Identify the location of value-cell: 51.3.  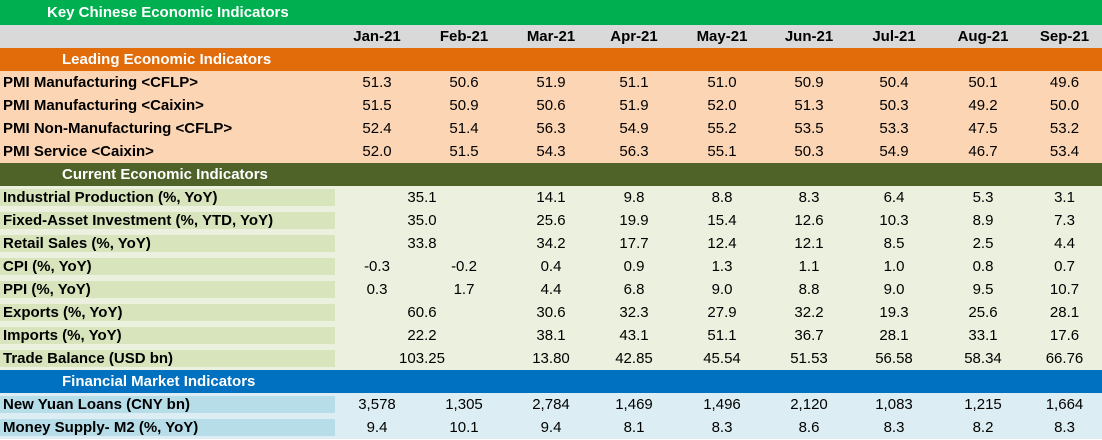
(809, 105).